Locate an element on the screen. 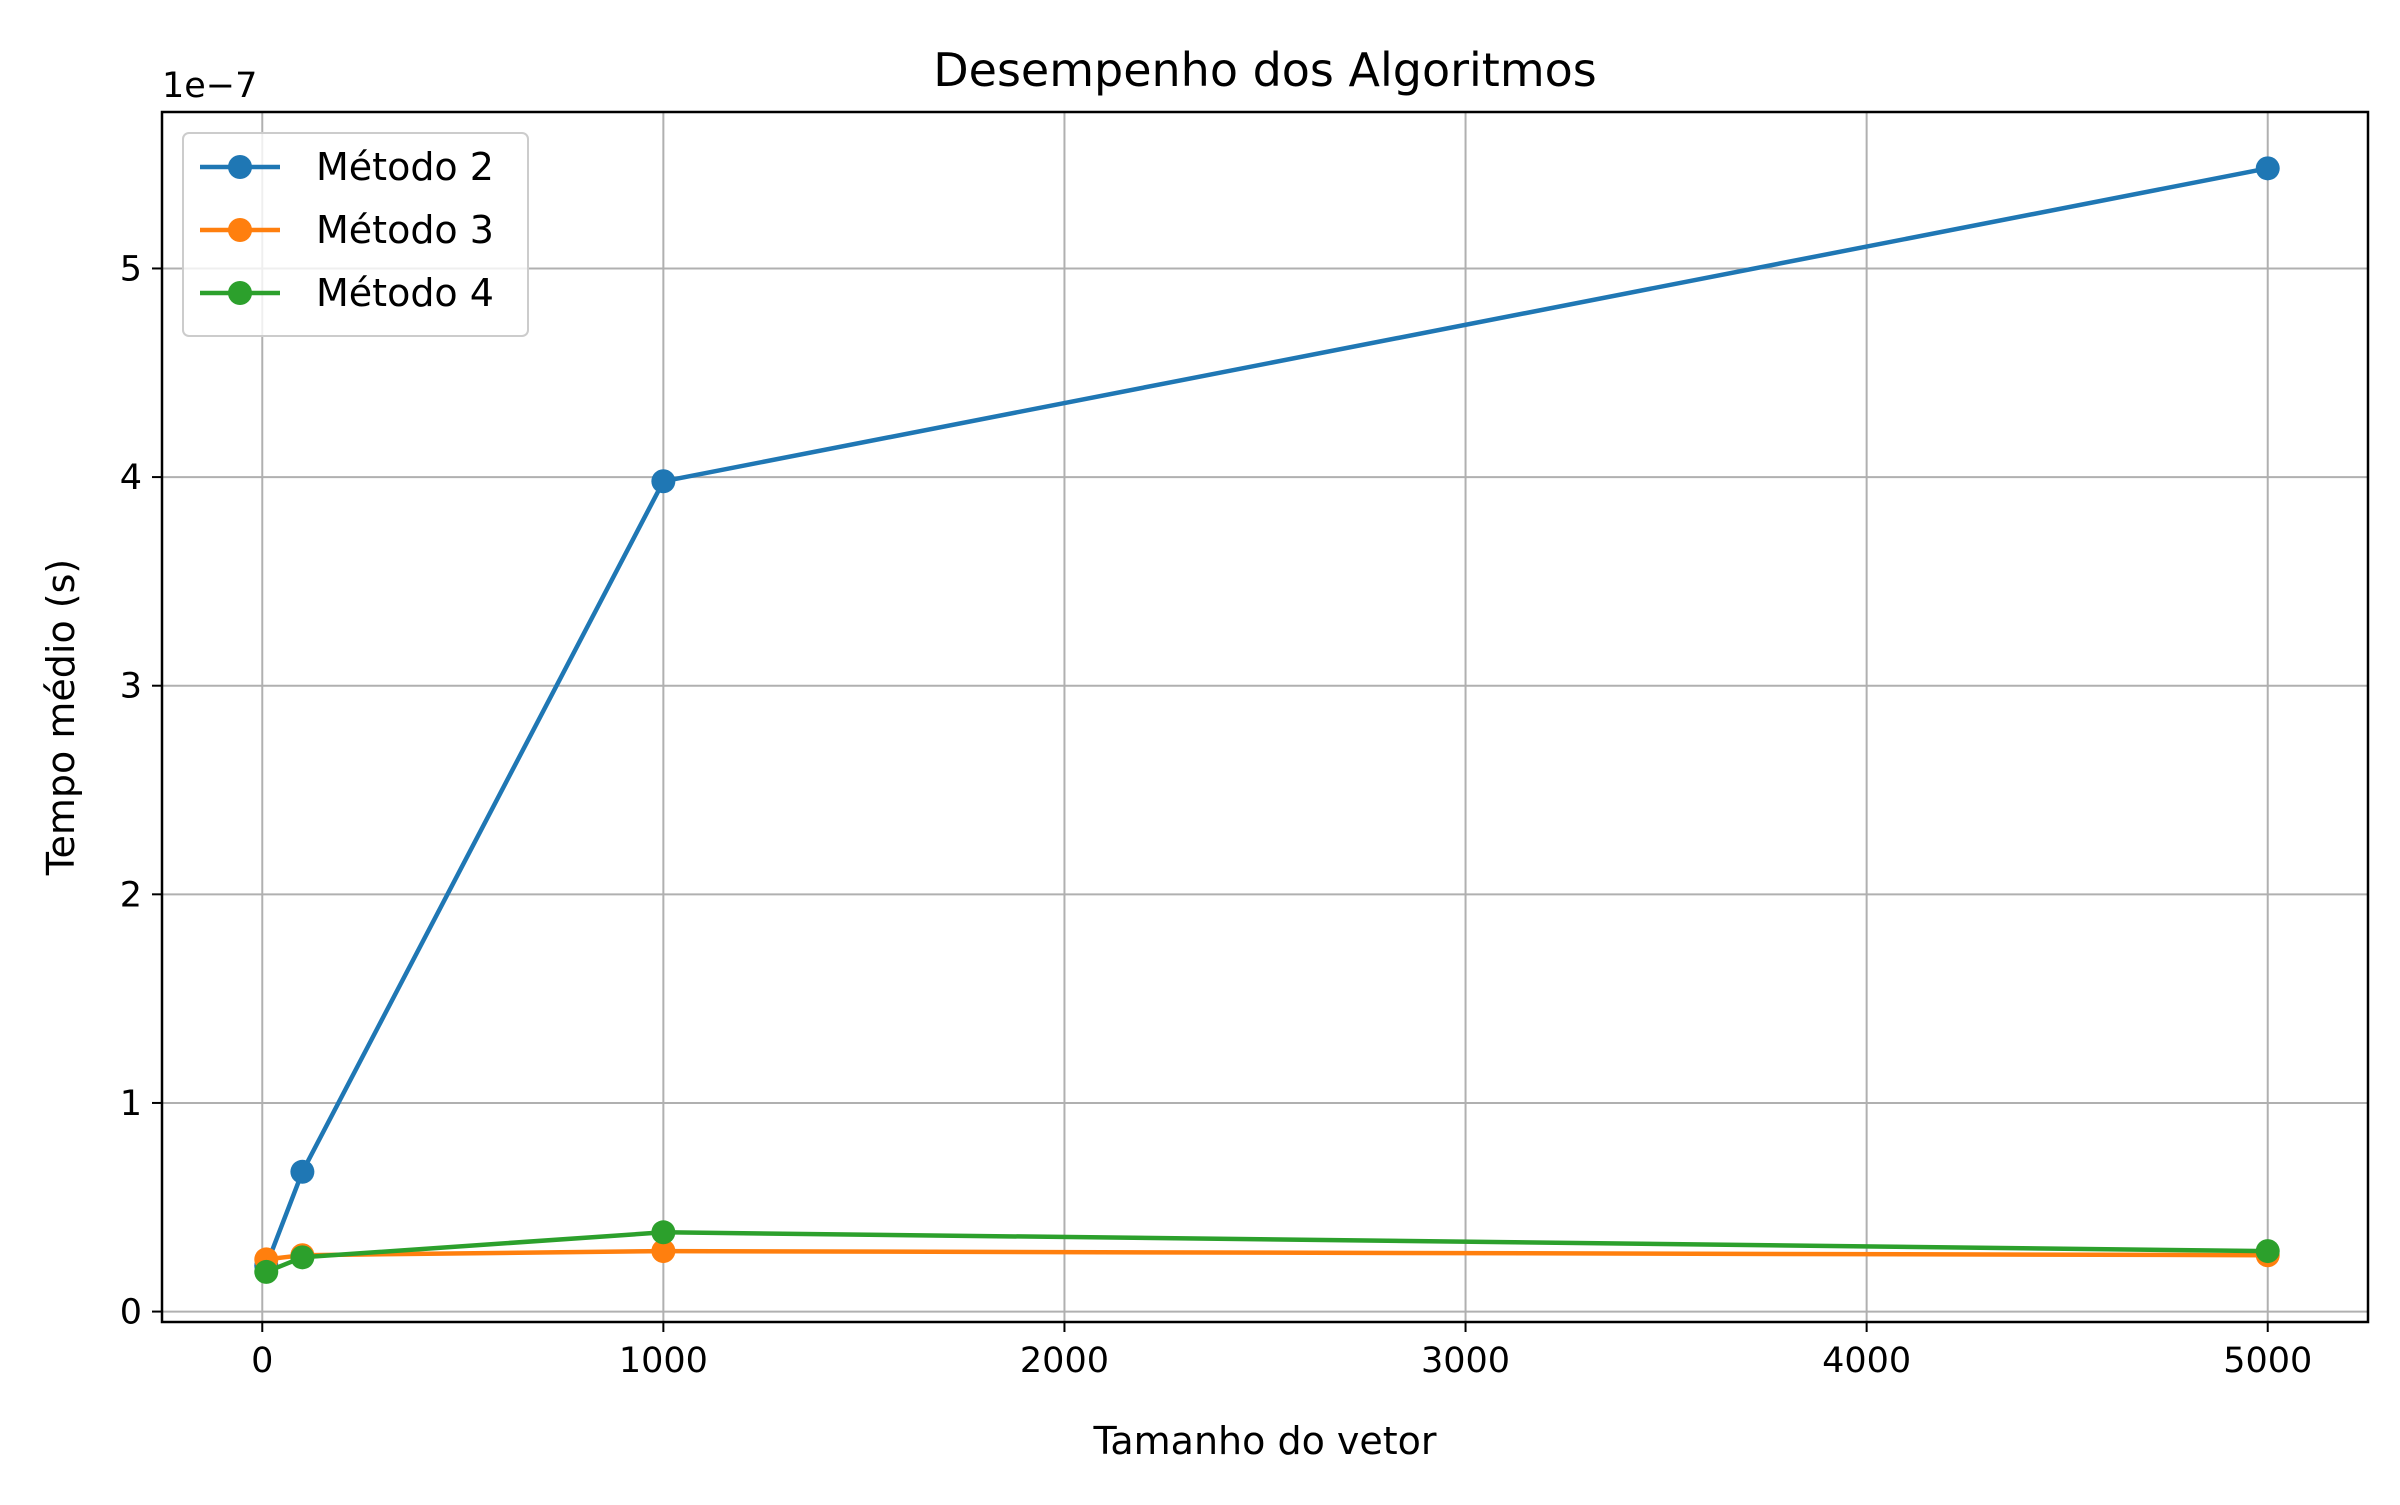  x-tick-label: 3000 is located at coordinates (1465, 1361).